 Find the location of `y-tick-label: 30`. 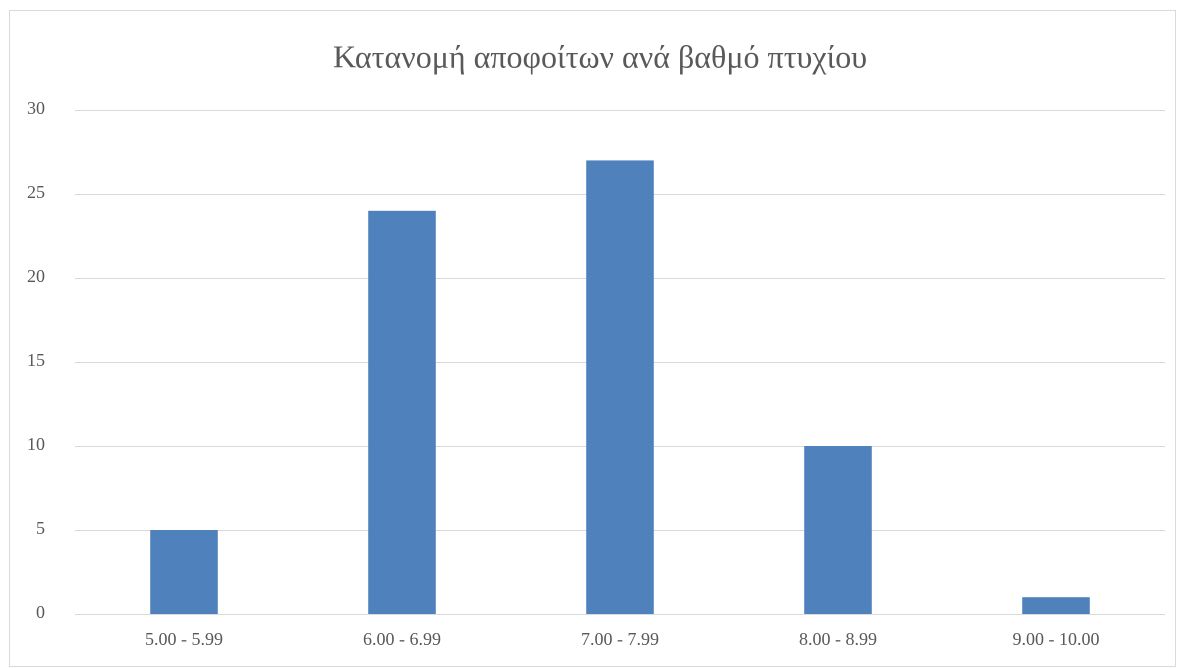

y-tick-label: 30 is located at coordinates (36, 108).